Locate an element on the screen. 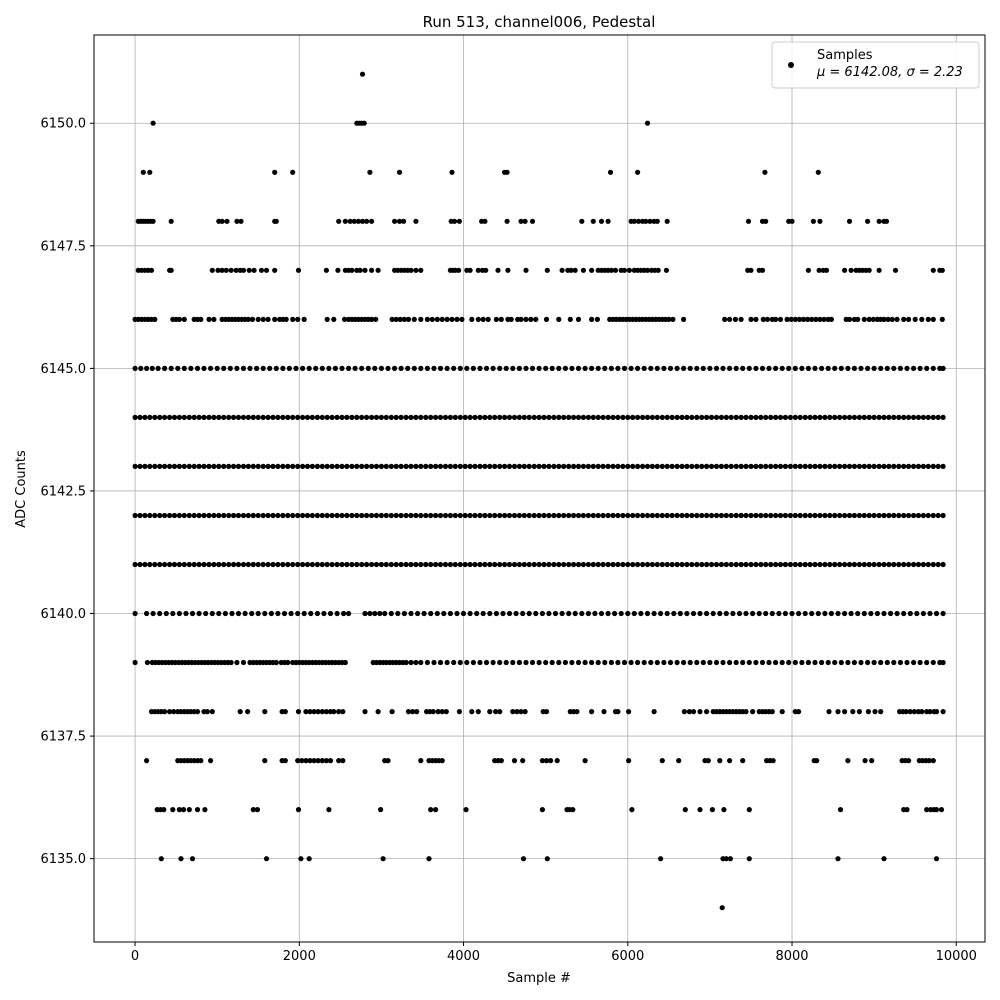  x-axis-label: Sample # is located at coordinates (539, 978).